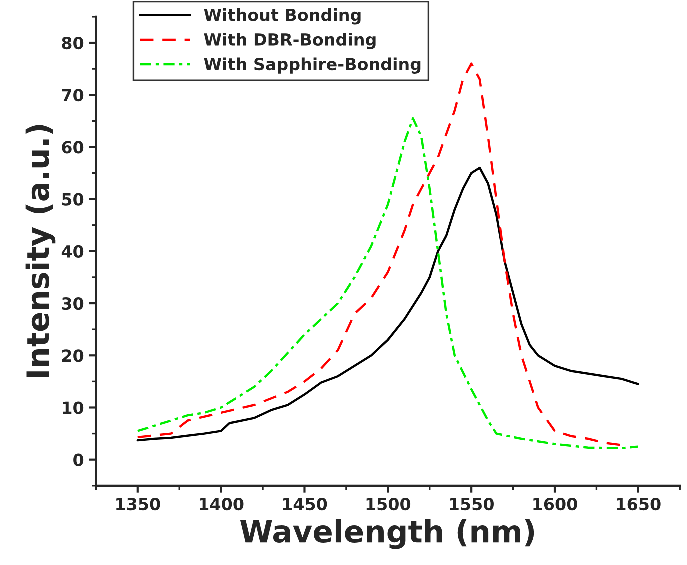 This screenshot has width=687, height=565. I want to click on y-tick-label: 50, so click(73, 199).